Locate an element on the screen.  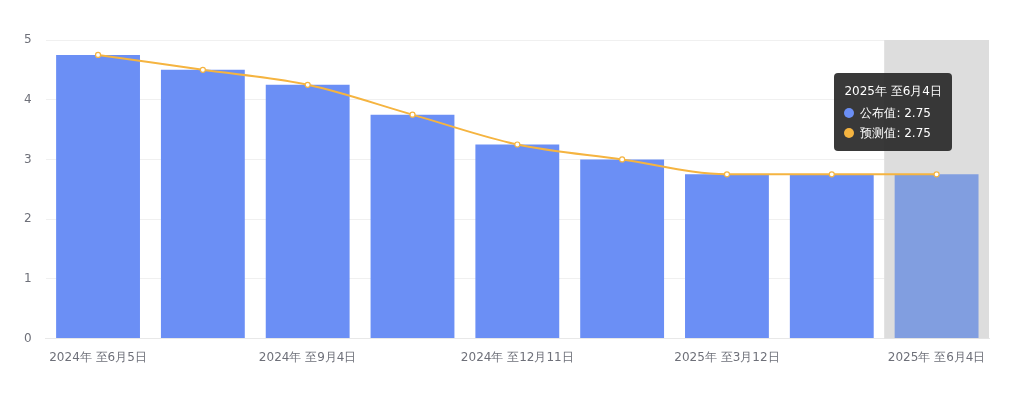
x-tick-label: 2024年 至9月4日 is located at coordinates (307, 356).